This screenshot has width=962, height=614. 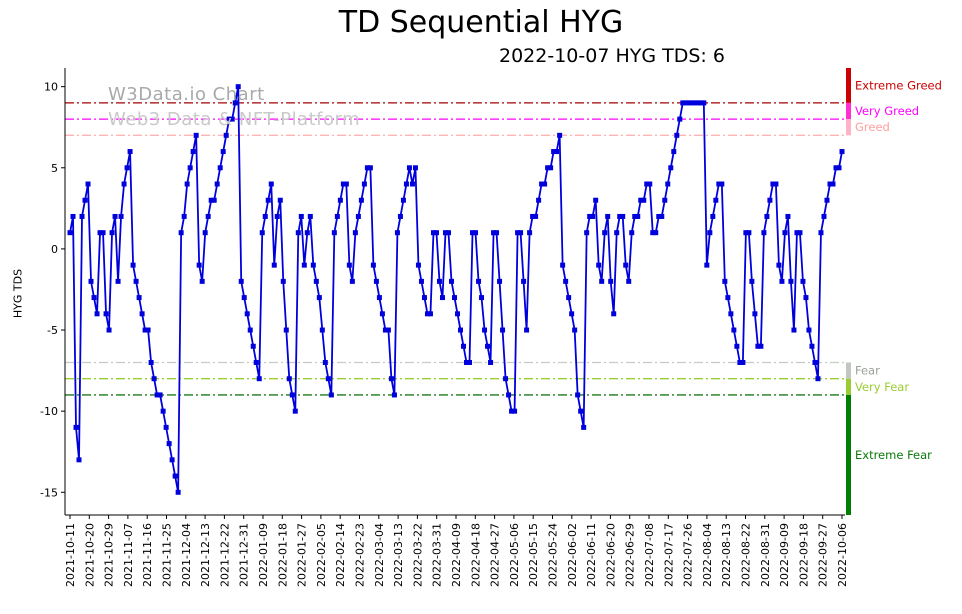 I want to click on x-tick-label: 2022-08-04, so click(x=707, y=555).